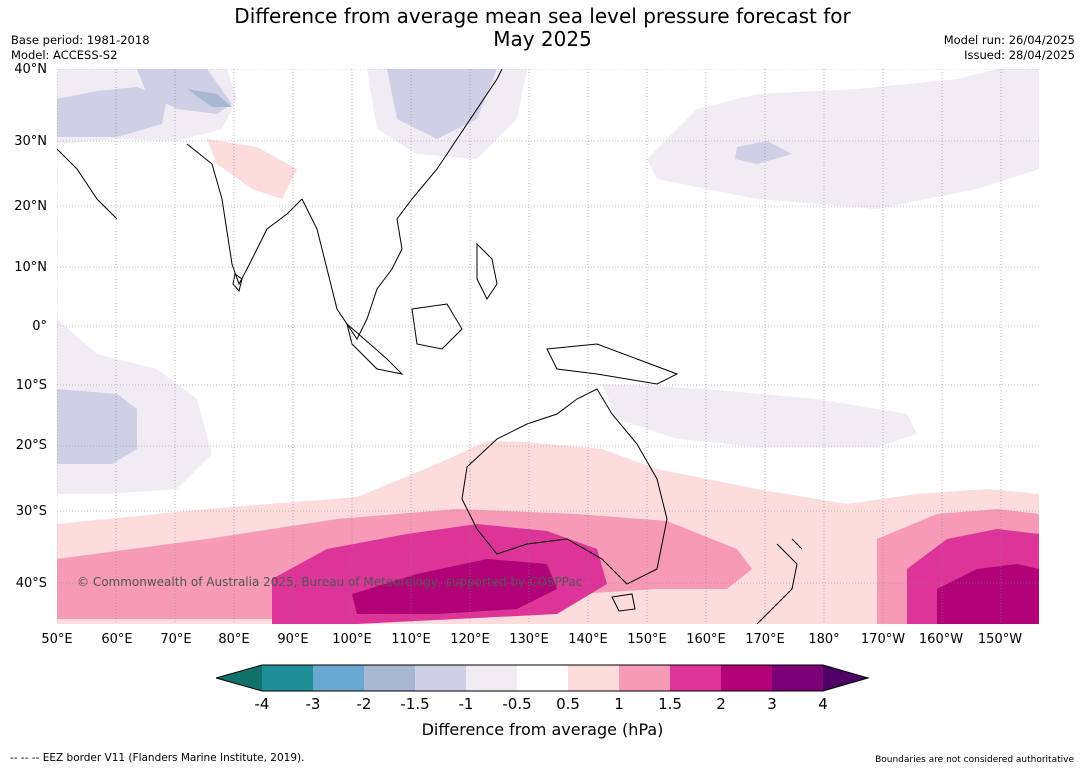 This screenshot has width=1085, height=770. Describe the element at coordinates (941, 639) in the screenshot. I see `lon-label: 160°W` at that location.